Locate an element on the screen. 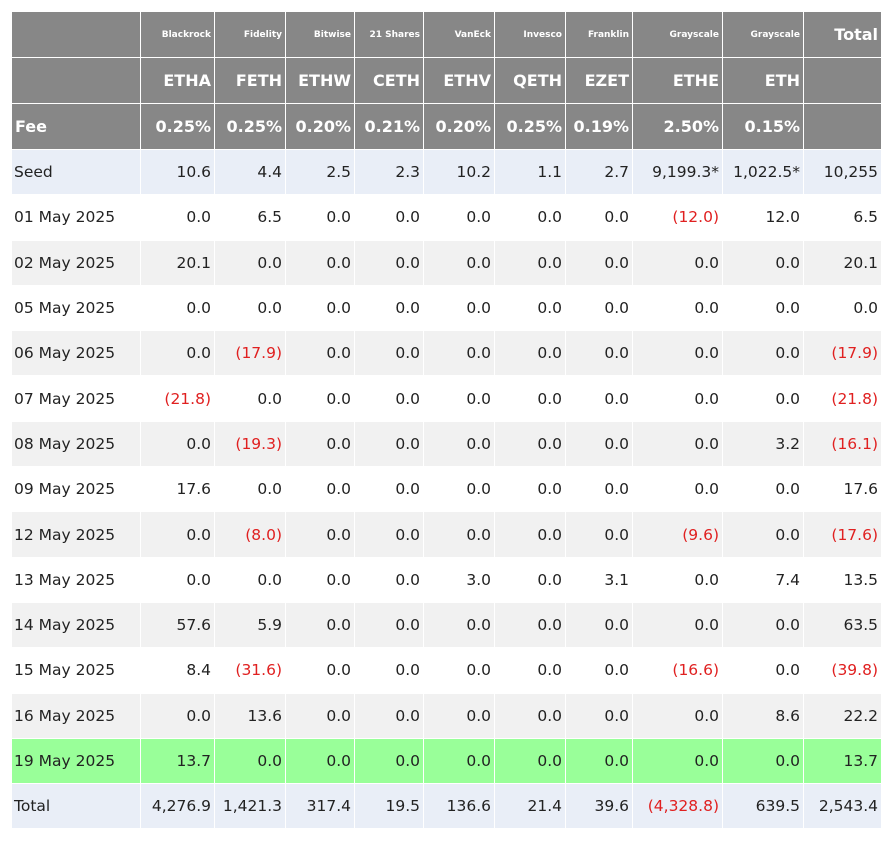  flow-cell: (12.0) is located at coordinates (677, 217).